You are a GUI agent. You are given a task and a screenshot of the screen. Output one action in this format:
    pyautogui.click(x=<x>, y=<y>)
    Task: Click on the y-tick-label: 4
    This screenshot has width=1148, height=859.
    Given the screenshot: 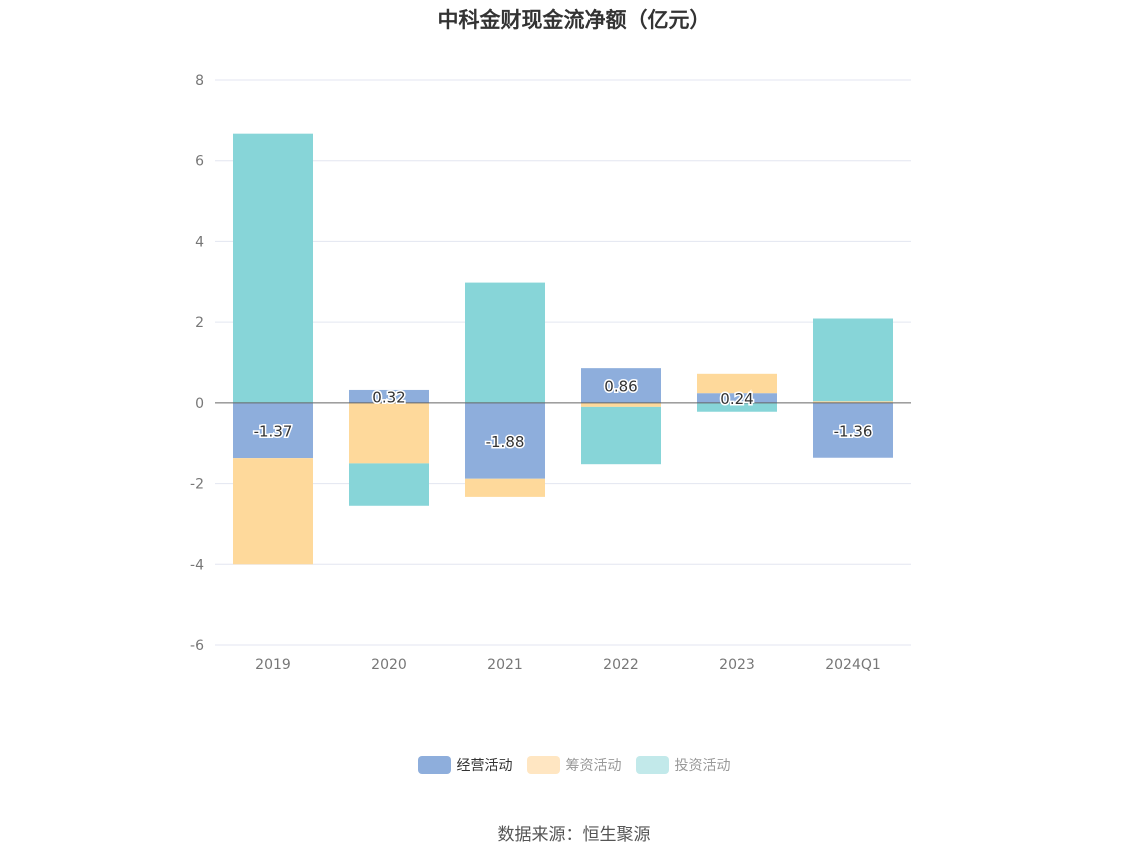 What is the action you would take?
    pyautogui.click(x=199, y=242)
    